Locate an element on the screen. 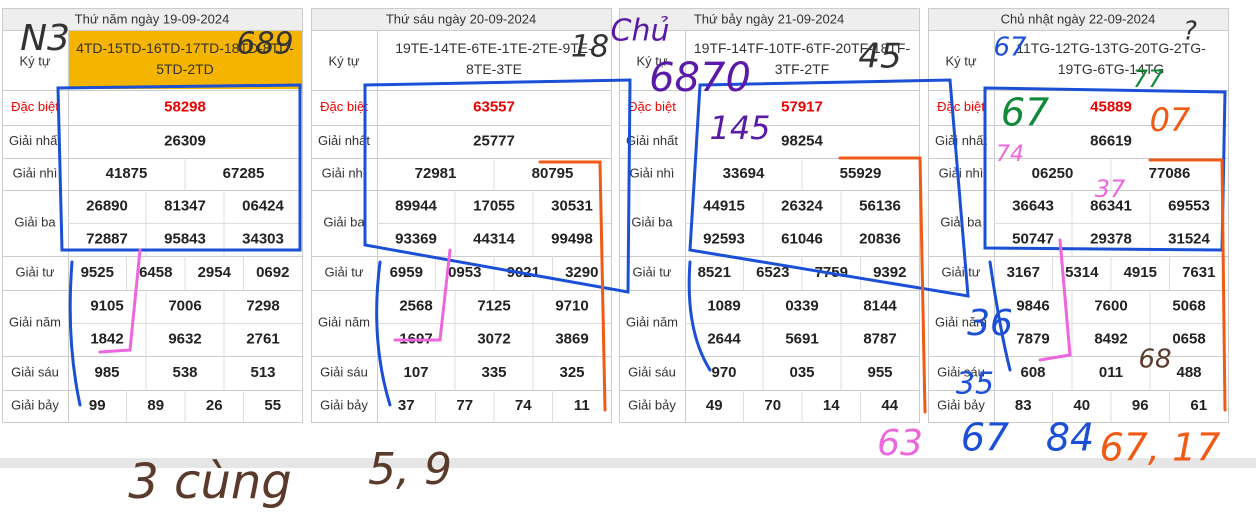 The image size is (1256, 523). prize-number: 2954 is located at coordinates (215, 272).